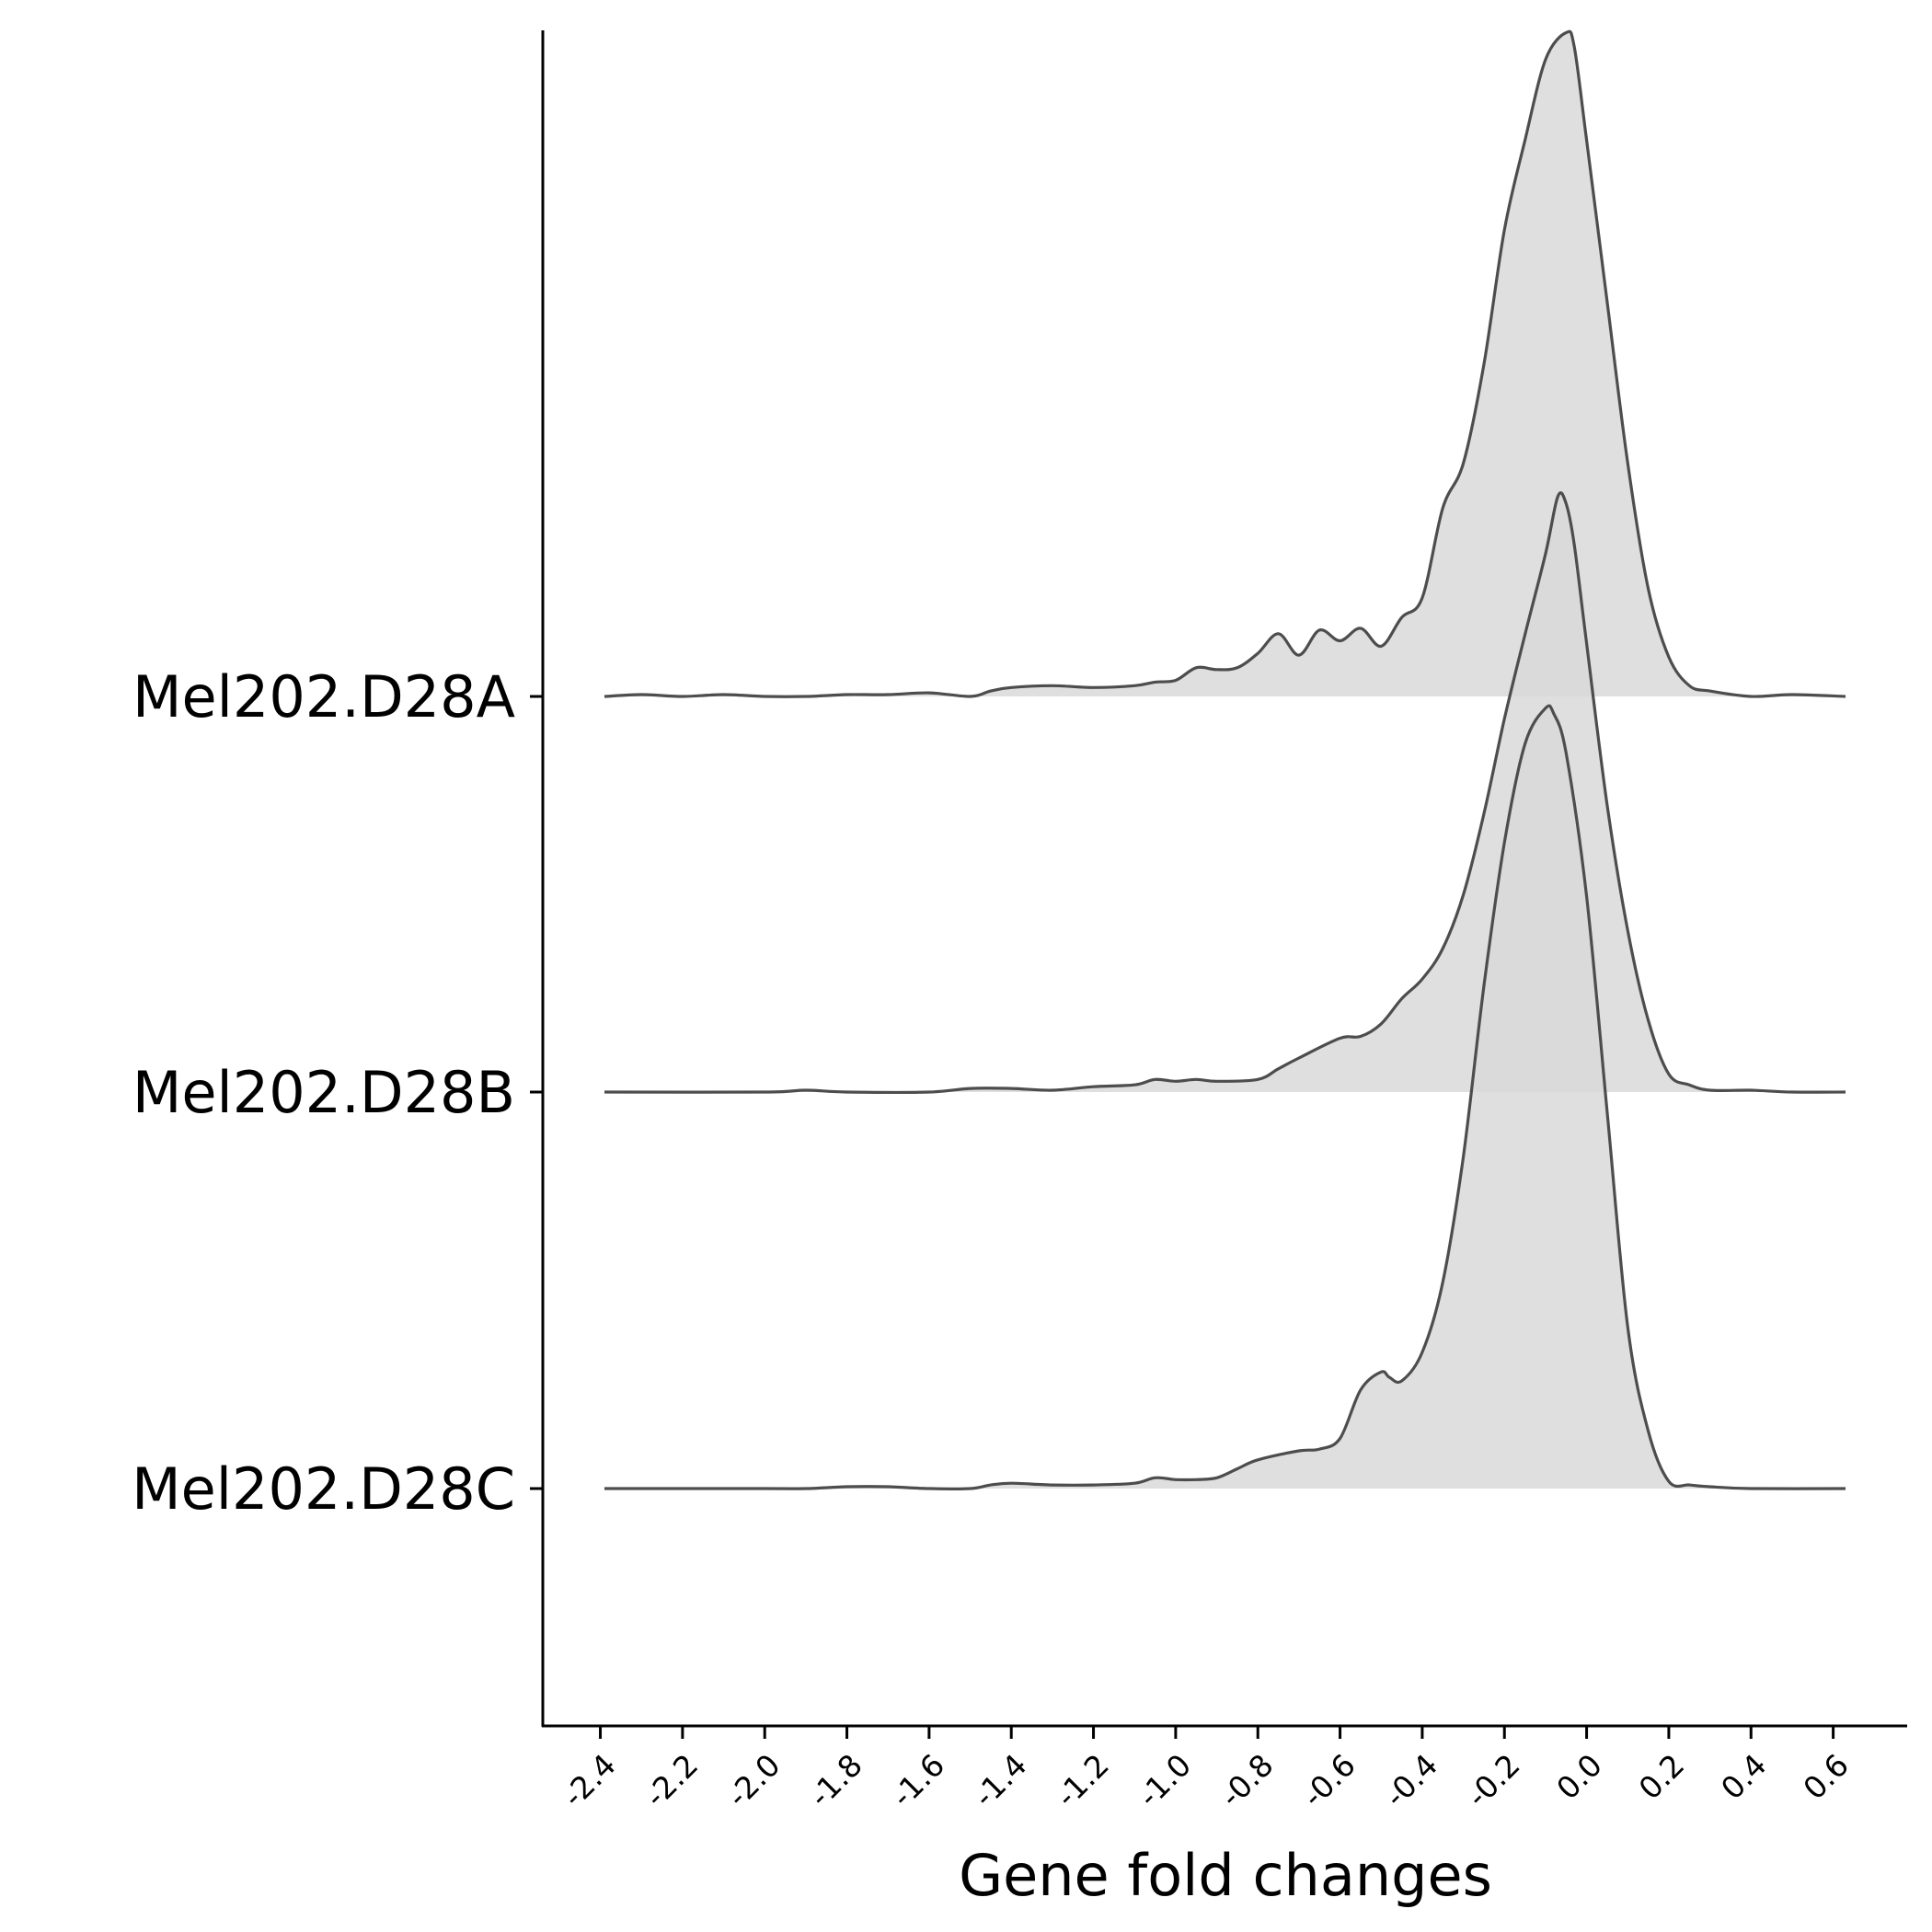 The image size is (1932, 1932). Describe the element at coordinates (323, 1092) in the screenshot. I see `y-tick-label: Mel202.D28B` at that location.